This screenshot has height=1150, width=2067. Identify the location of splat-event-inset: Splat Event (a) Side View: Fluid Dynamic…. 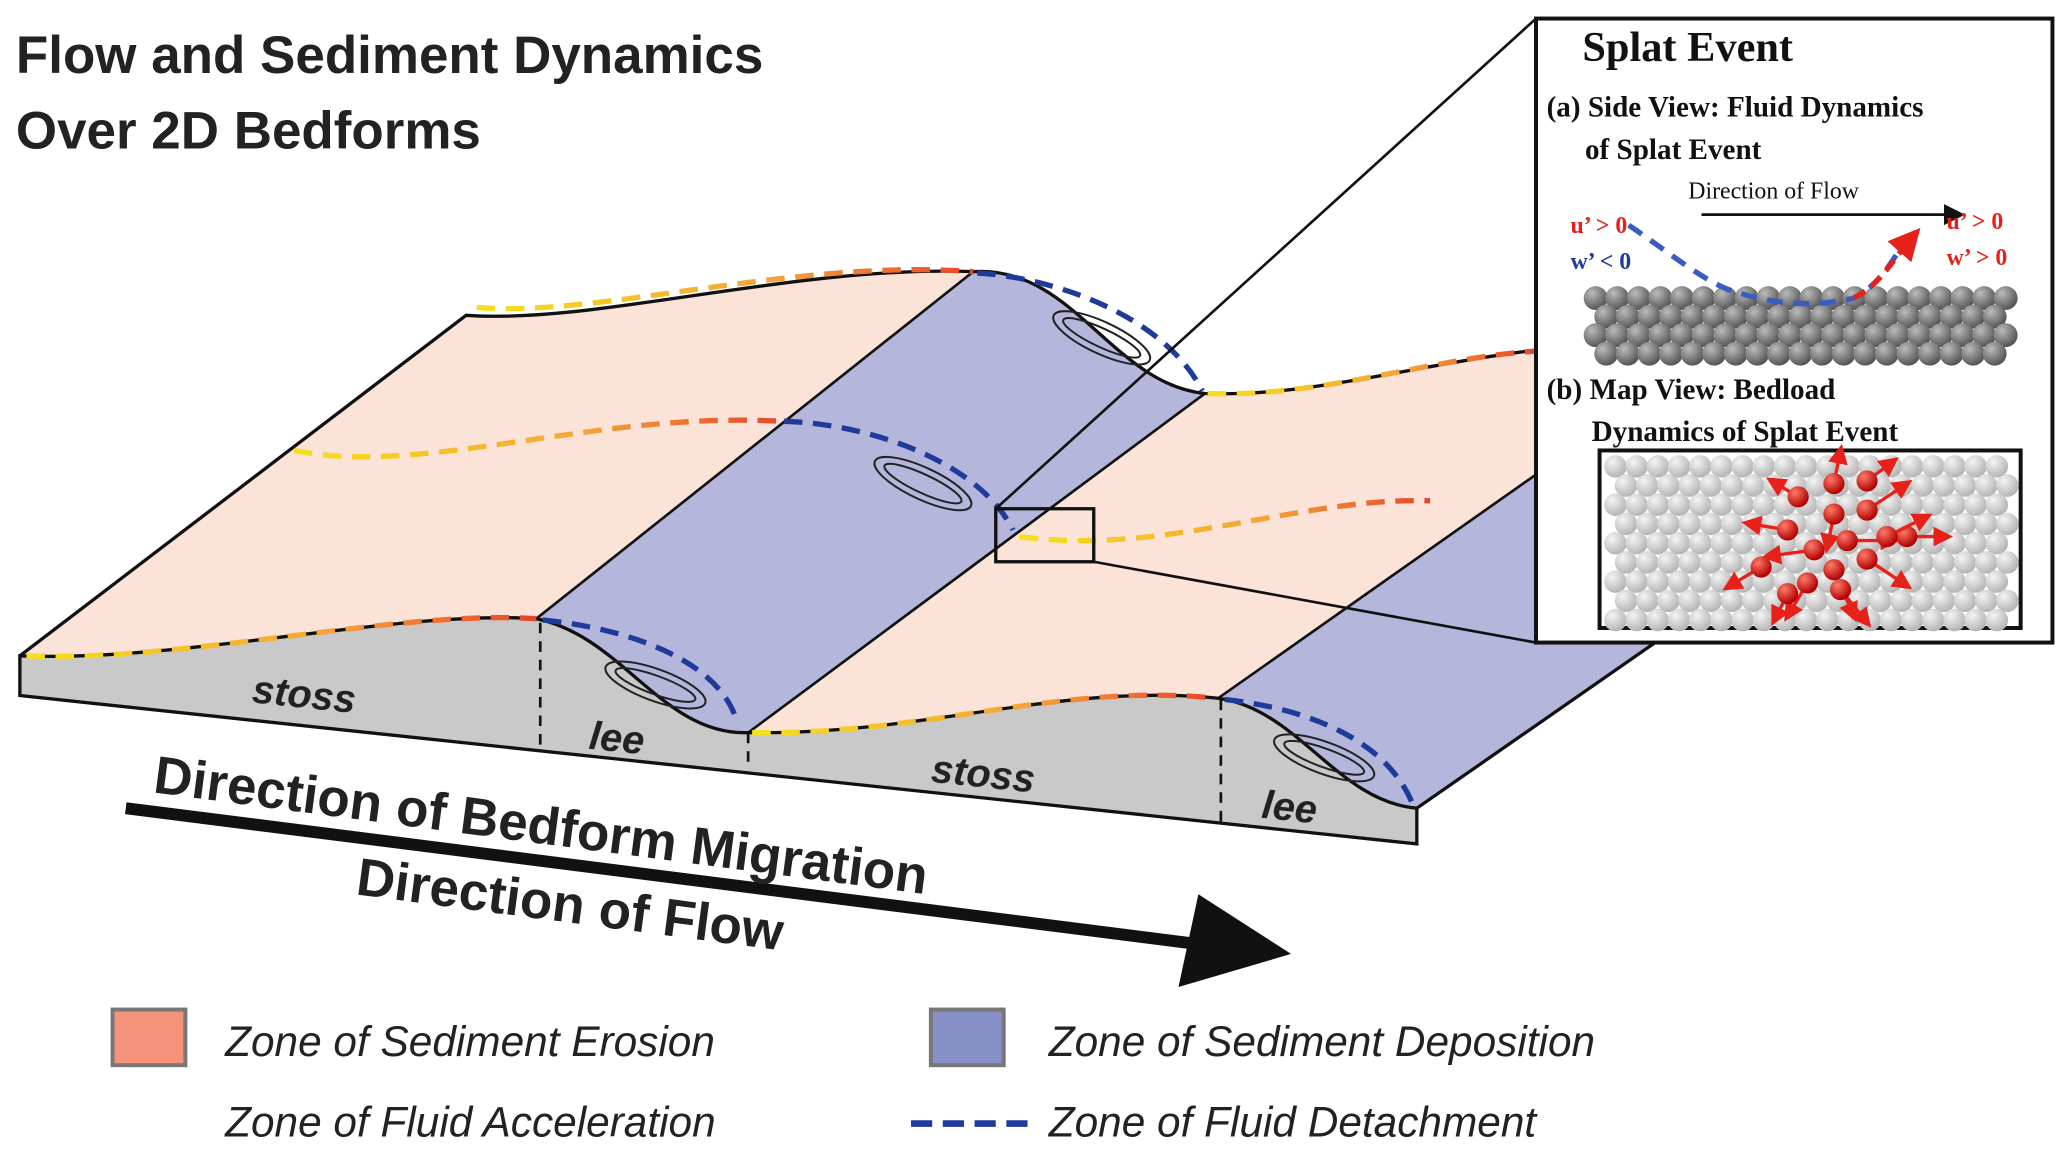
(1794, 330).